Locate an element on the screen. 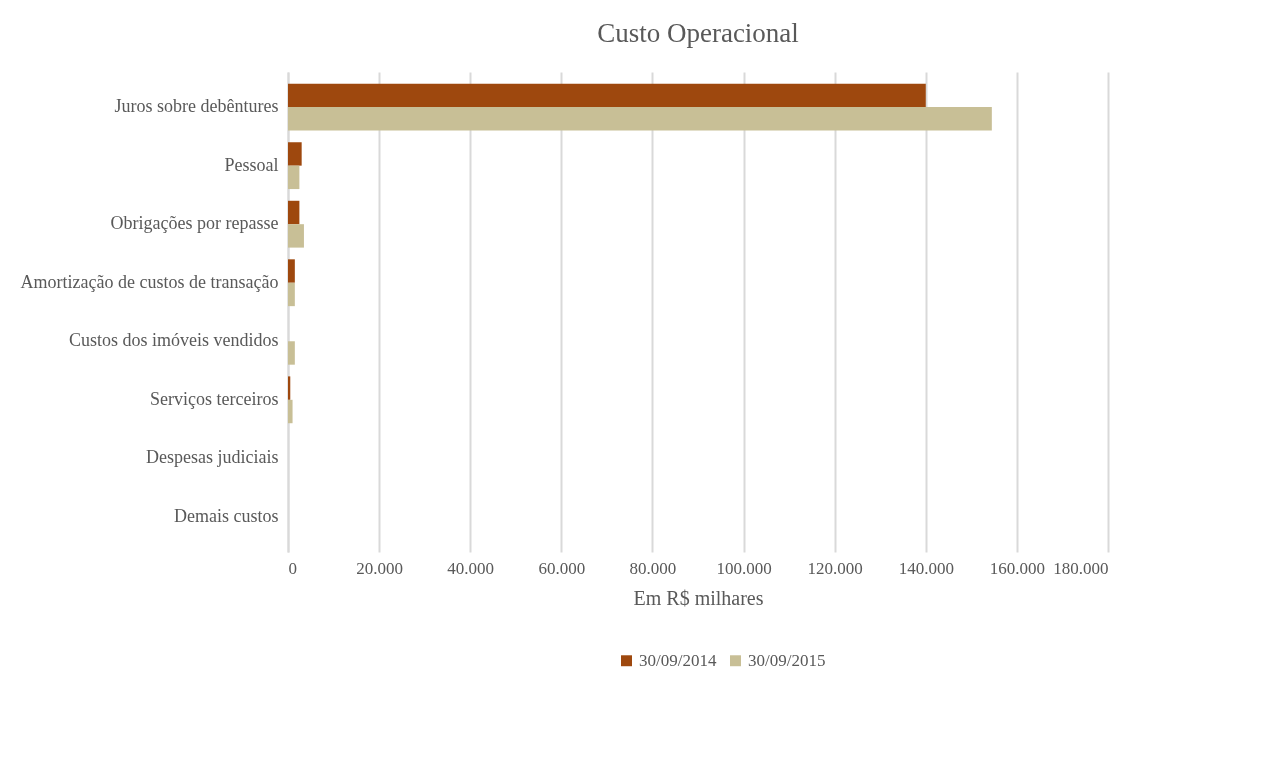 Image resolution: width=1284 pixels, height=767 pixels. x-tick-label: 80.000 is located at coordinates (653, 568).